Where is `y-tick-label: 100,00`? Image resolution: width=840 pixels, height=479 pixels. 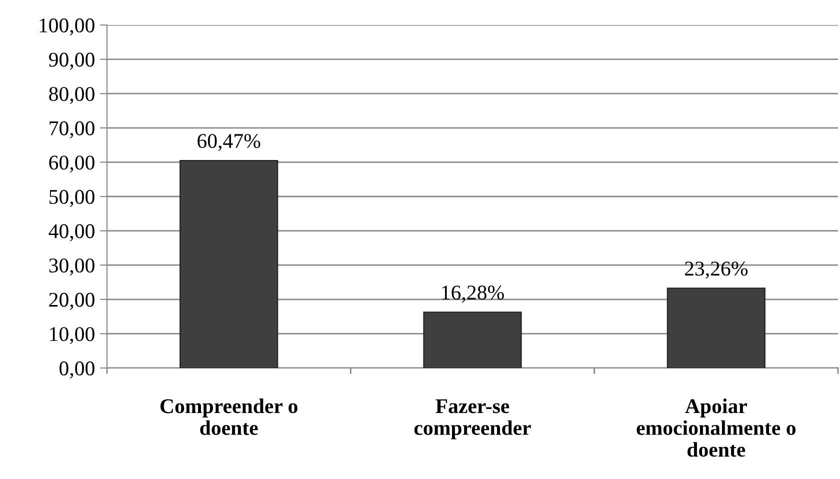
y-tick-label: 100,00 is located at coordinates (67, 27).